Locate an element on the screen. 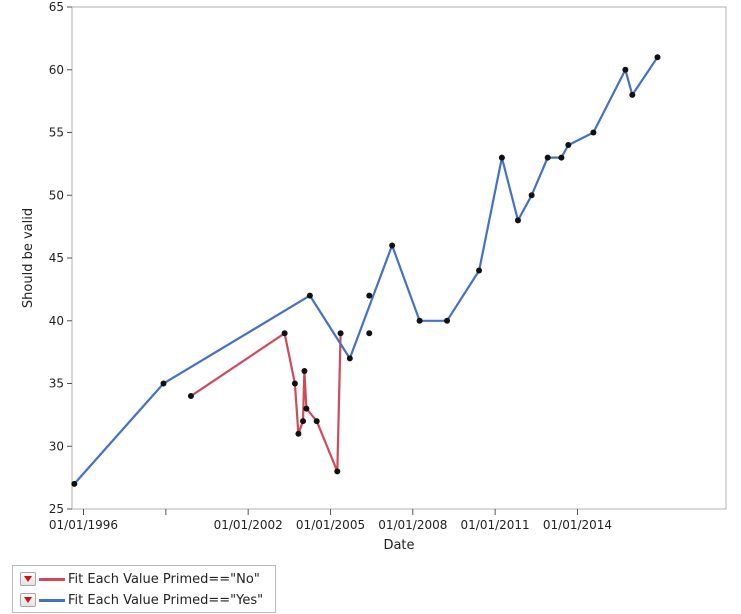  legend-swatch-yes is located at coordinates (52, 600).